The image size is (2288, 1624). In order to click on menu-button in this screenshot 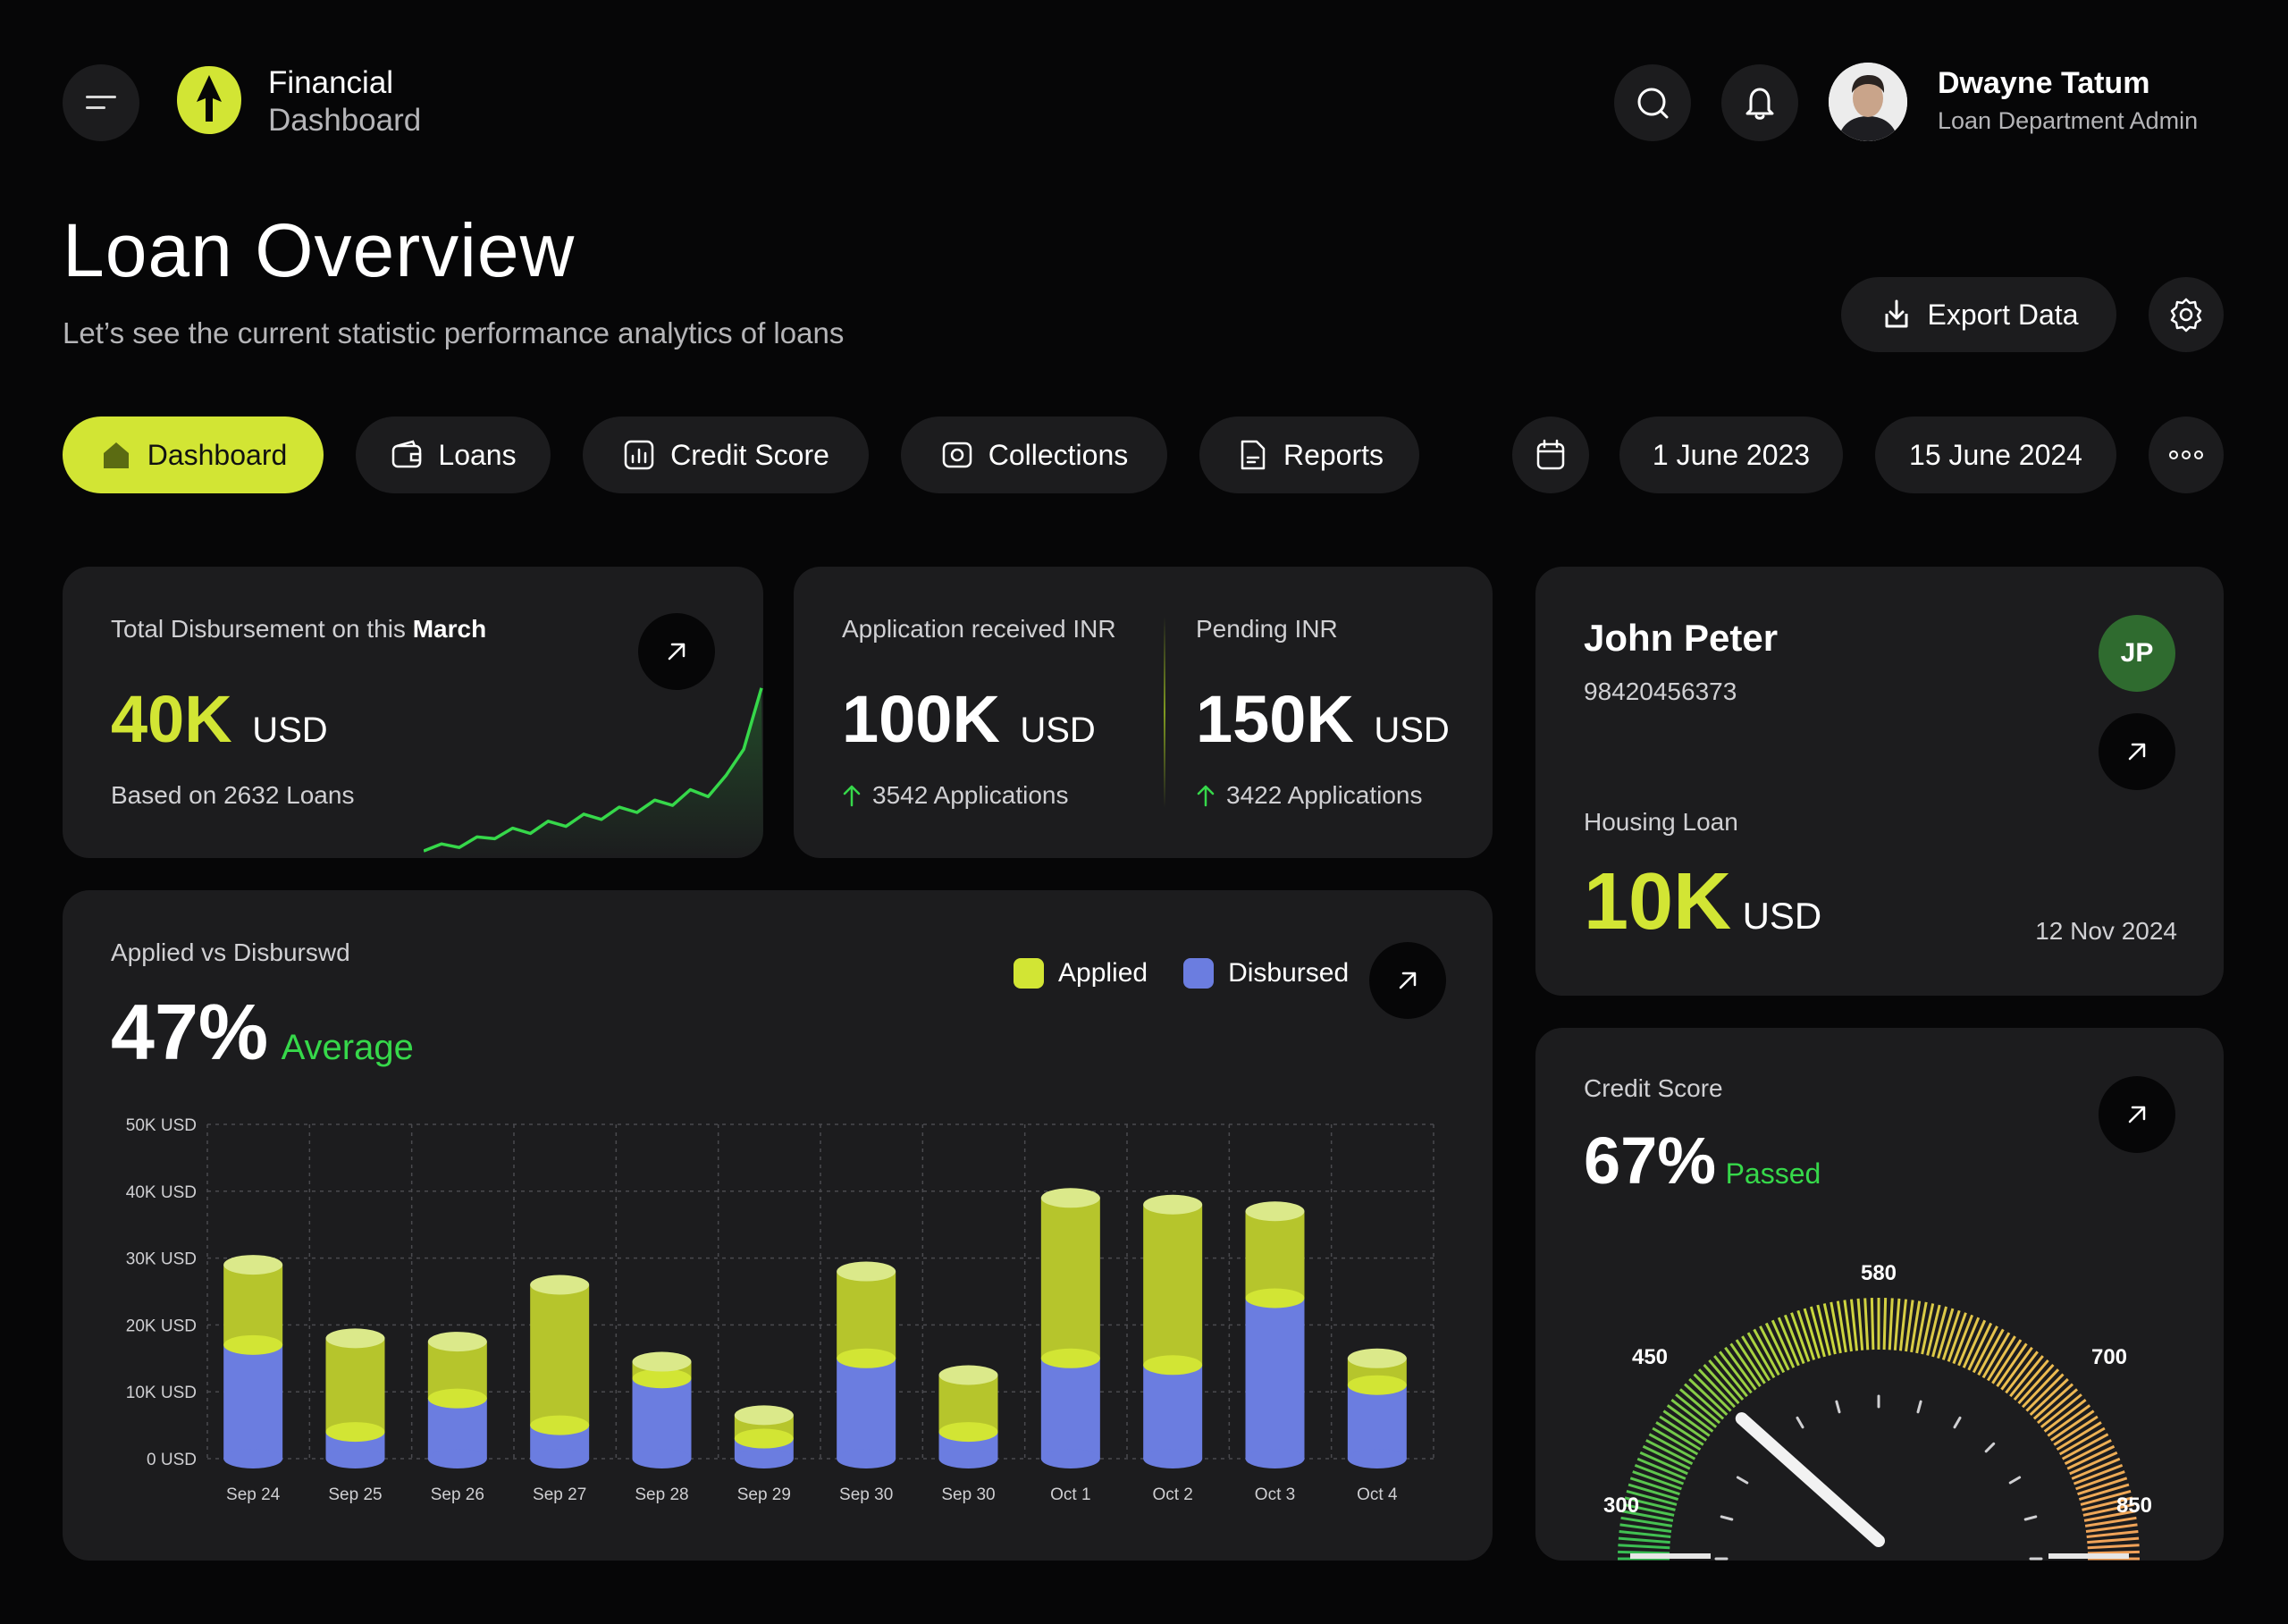, I will do `click(101, 102)`.